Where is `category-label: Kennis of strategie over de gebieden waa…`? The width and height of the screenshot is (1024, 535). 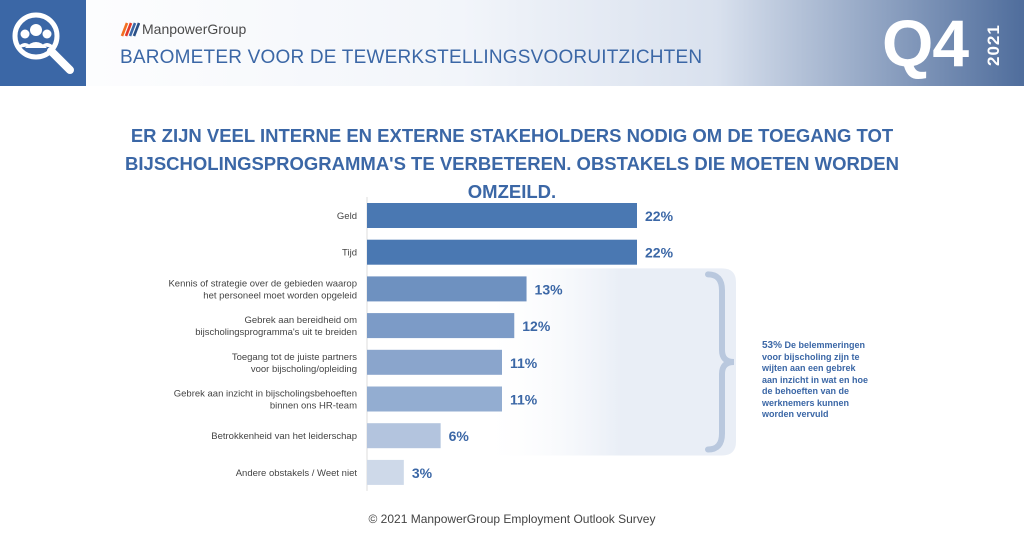 category-label: Kennis of strategie over de gebieden waa… is located at coordinates (262, 289).